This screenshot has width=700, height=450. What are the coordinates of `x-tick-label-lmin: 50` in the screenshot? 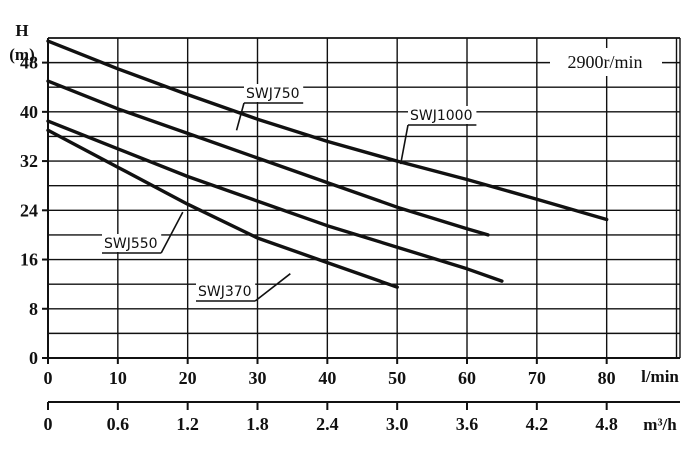 It's located at (397, 378).